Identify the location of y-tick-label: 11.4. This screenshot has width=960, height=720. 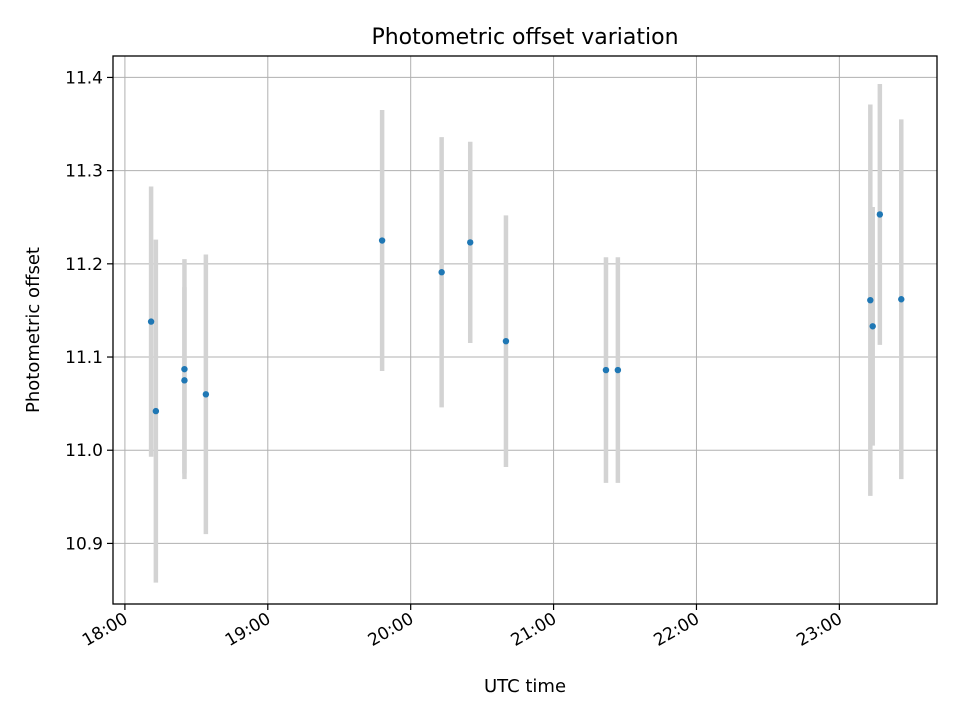
(84, 78).